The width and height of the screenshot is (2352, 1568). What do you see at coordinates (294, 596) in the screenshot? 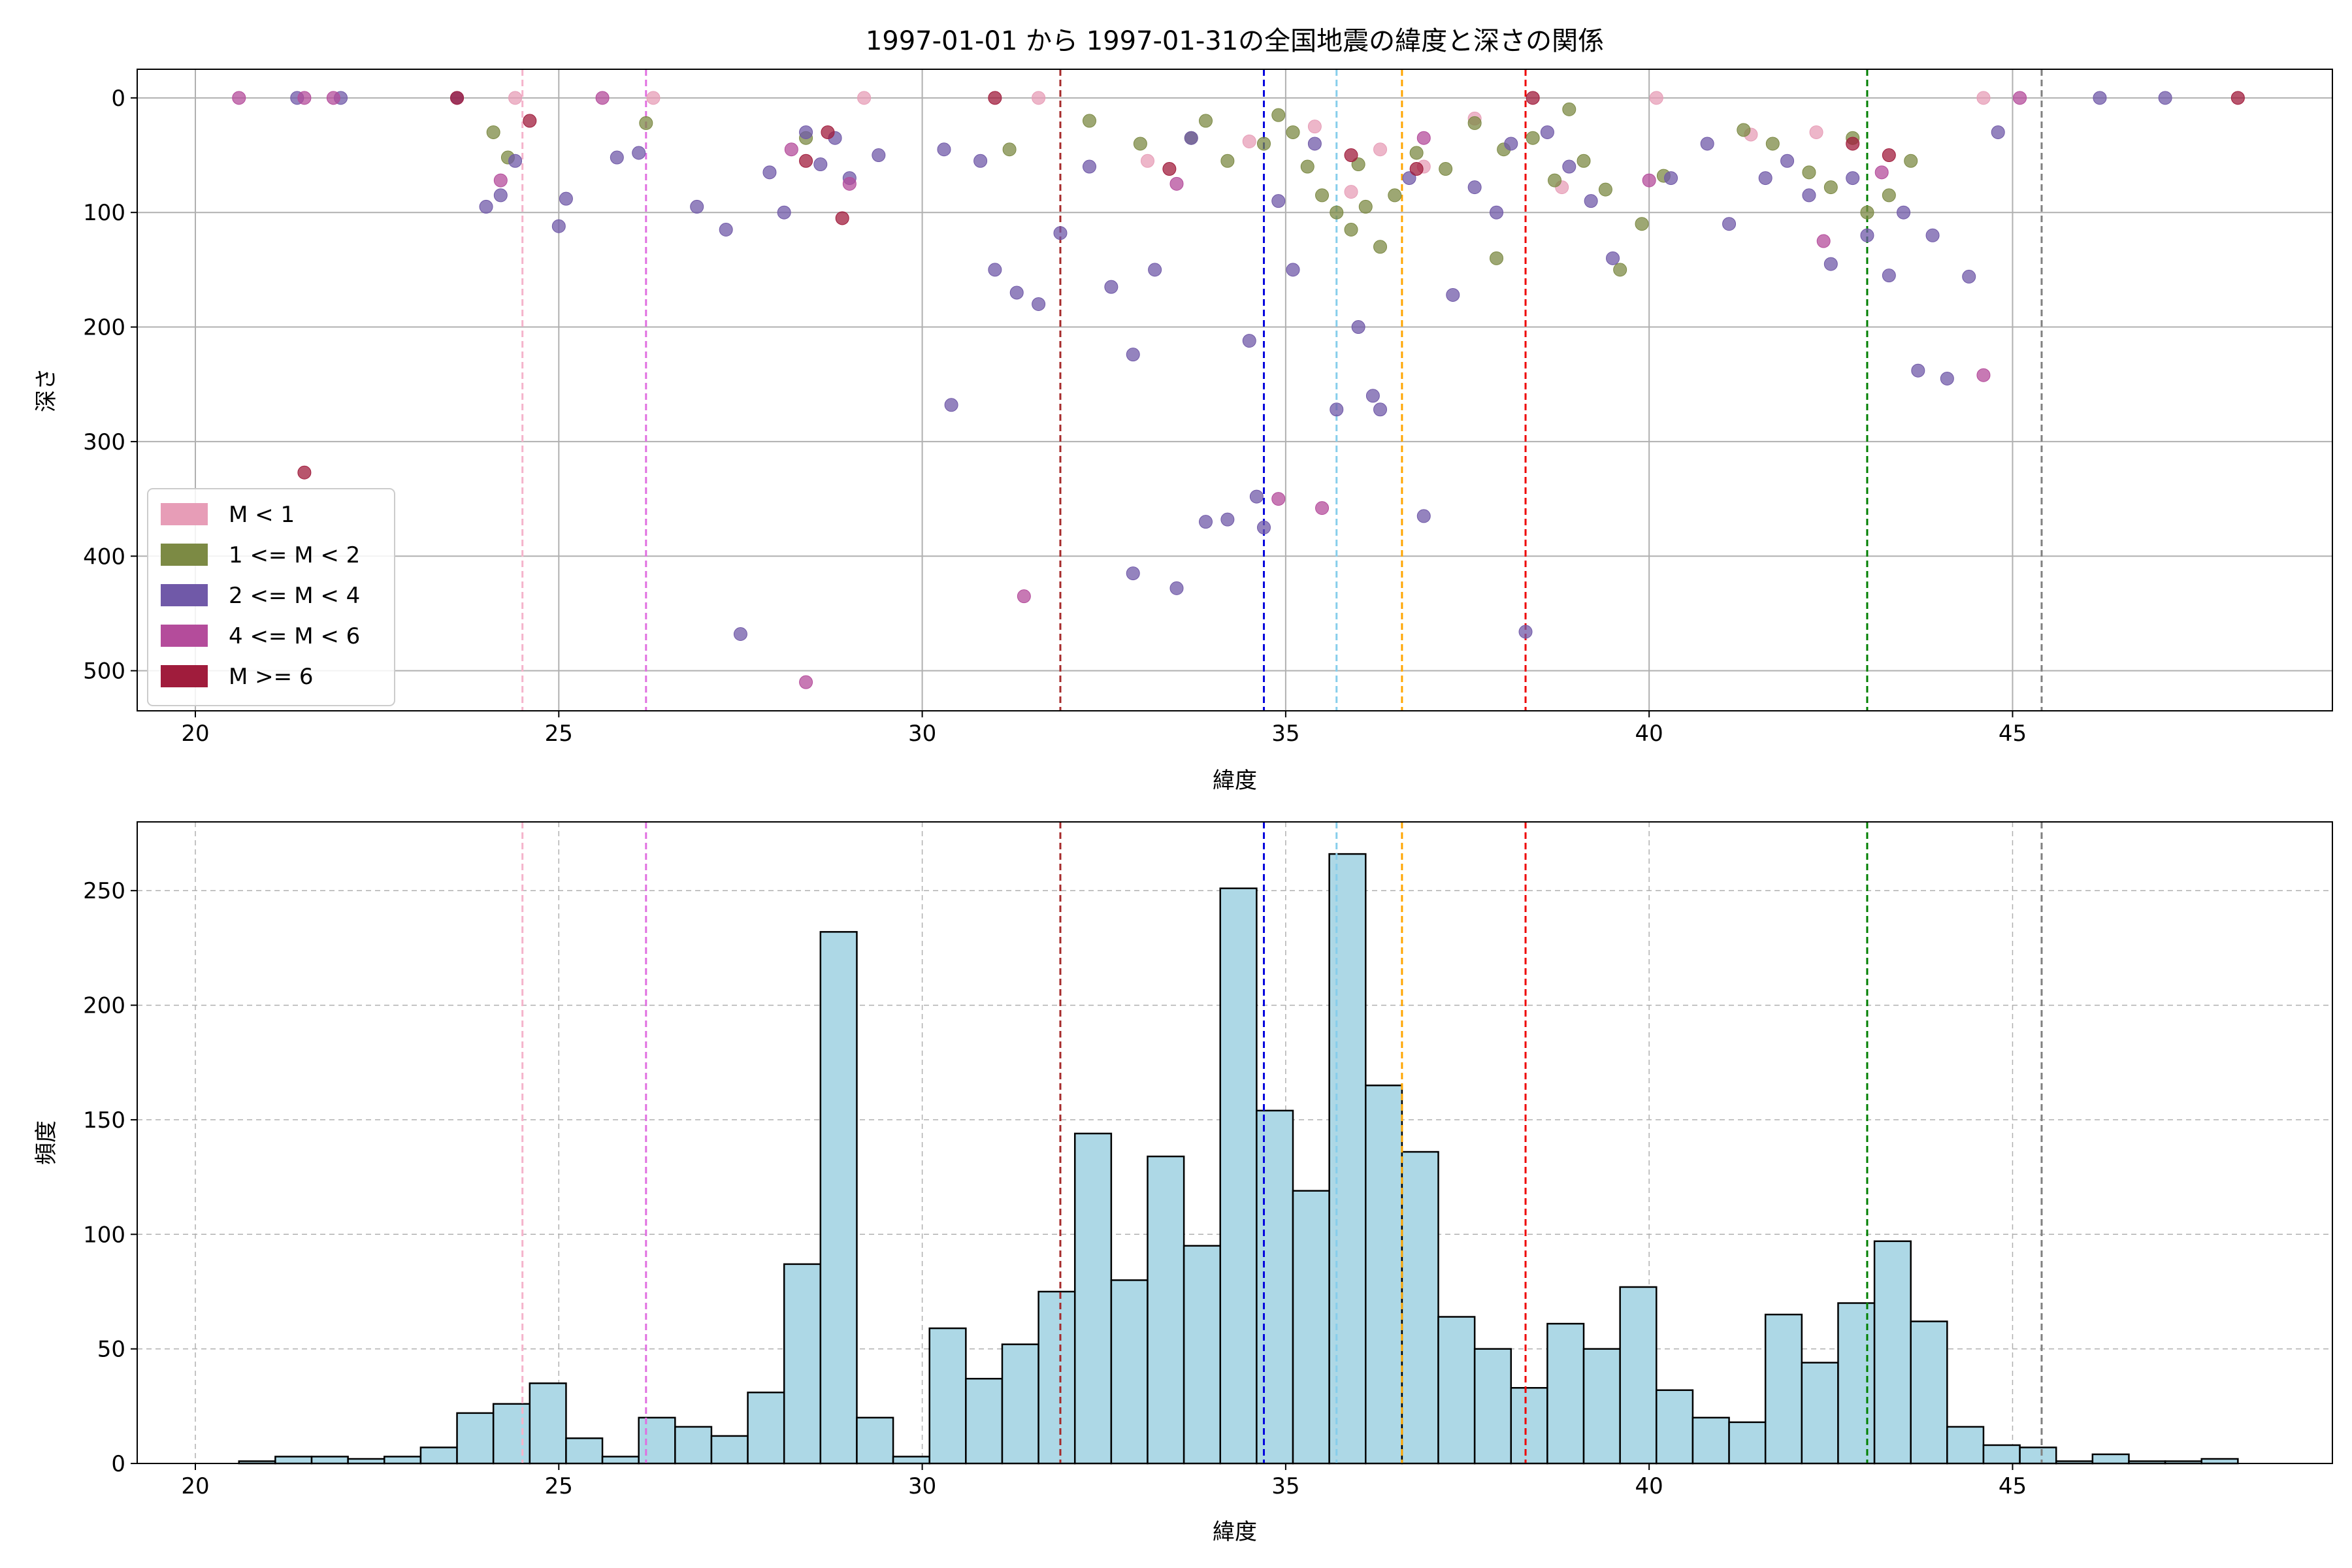
I see `legend-label: 2 <= M < 4` at bounding box center [294, 596].